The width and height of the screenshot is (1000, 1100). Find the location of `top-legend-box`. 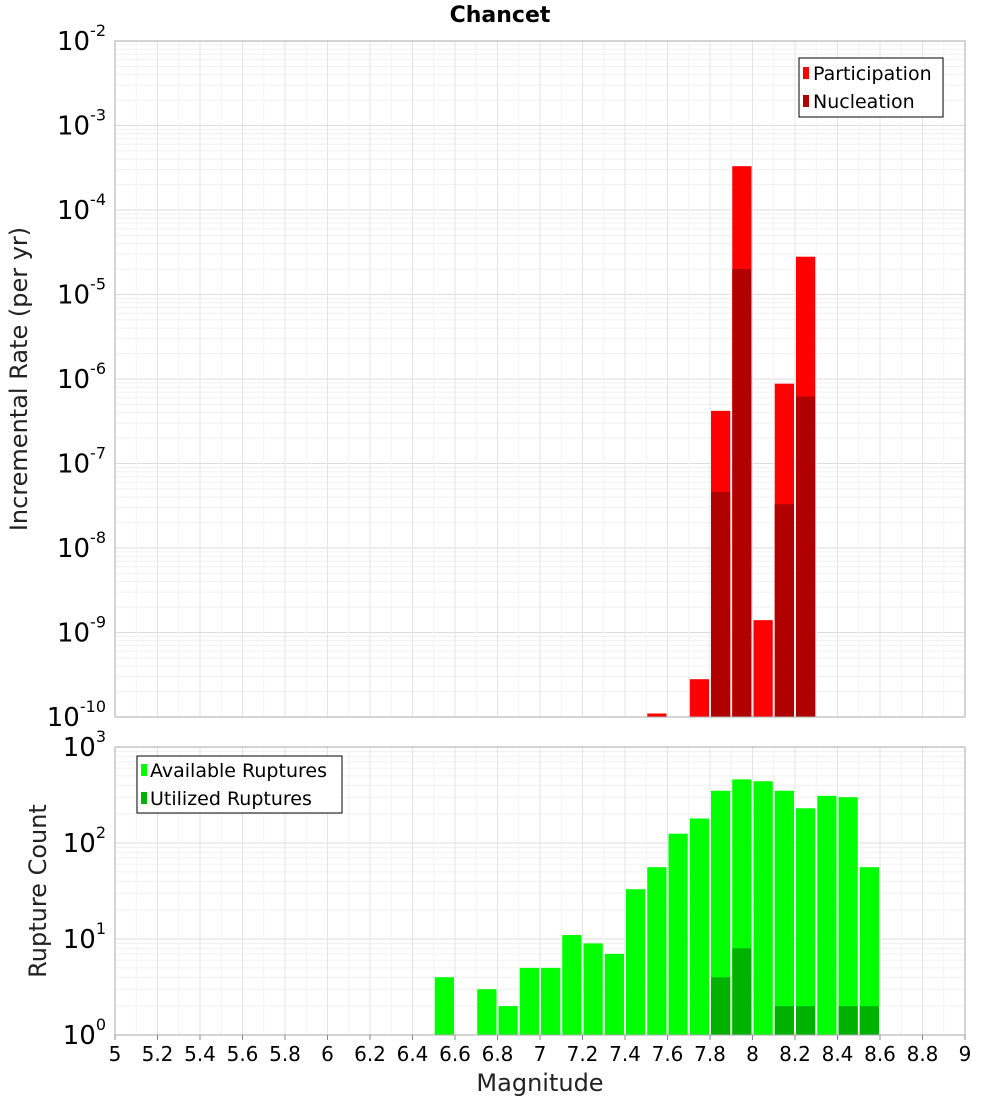

top-legend-box is located at coordinates (871, 87).